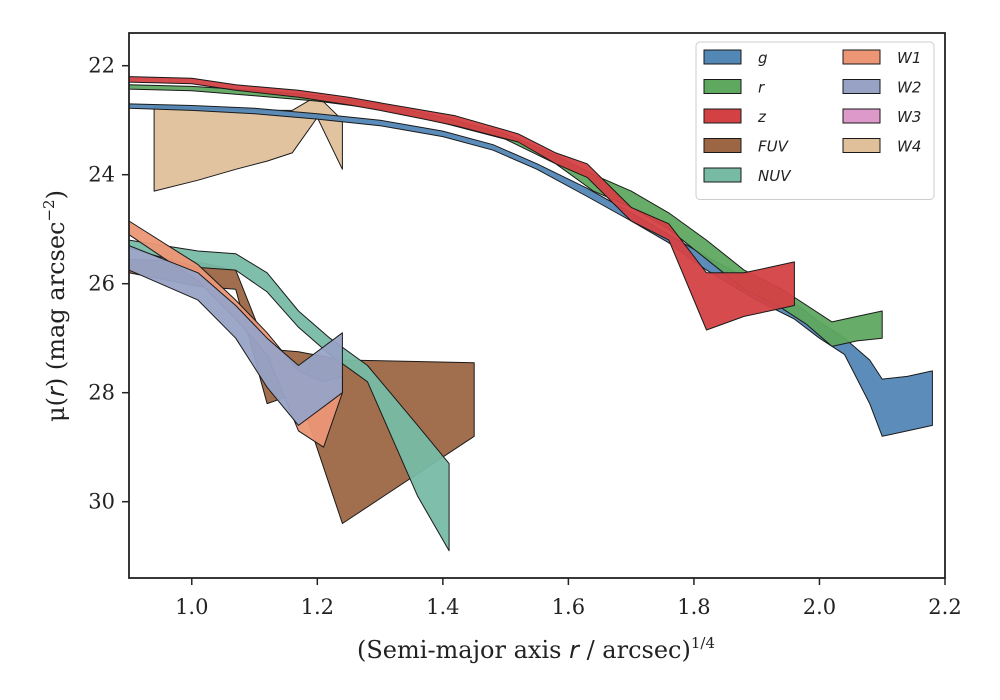 This screenshot has width=1000, height=700. I want to click on legend-swatch-w3, so click(861, 116).